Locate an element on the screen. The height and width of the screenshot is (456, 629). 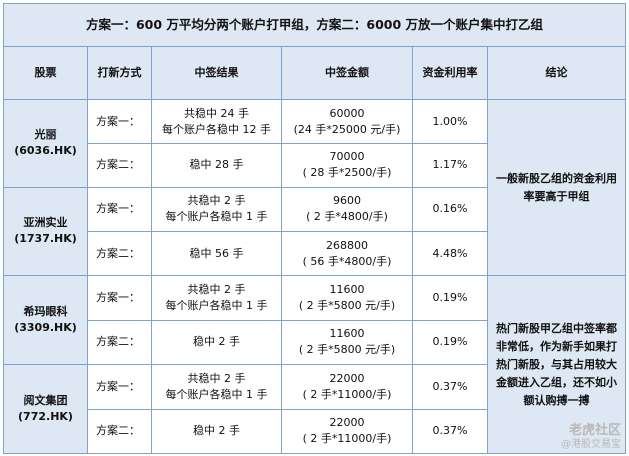
stock-code: (772.HK) is located at coordinates (45, 417).